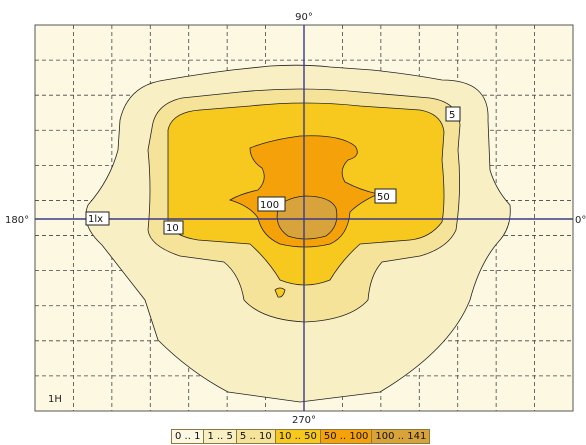  Describe the element at coordinates (55, 399) in the screenshot. I see `corner-label: 1H` at that location.